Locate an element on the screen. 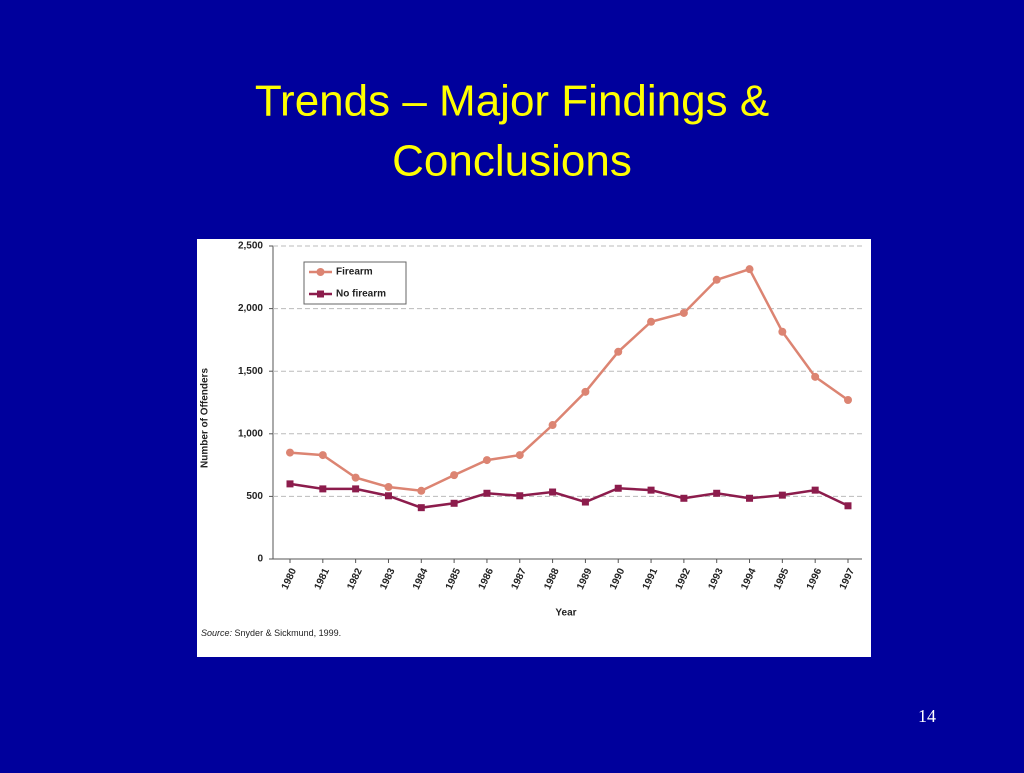  y-axis-label: Number of Offenders is located at coordinates (205, 418).